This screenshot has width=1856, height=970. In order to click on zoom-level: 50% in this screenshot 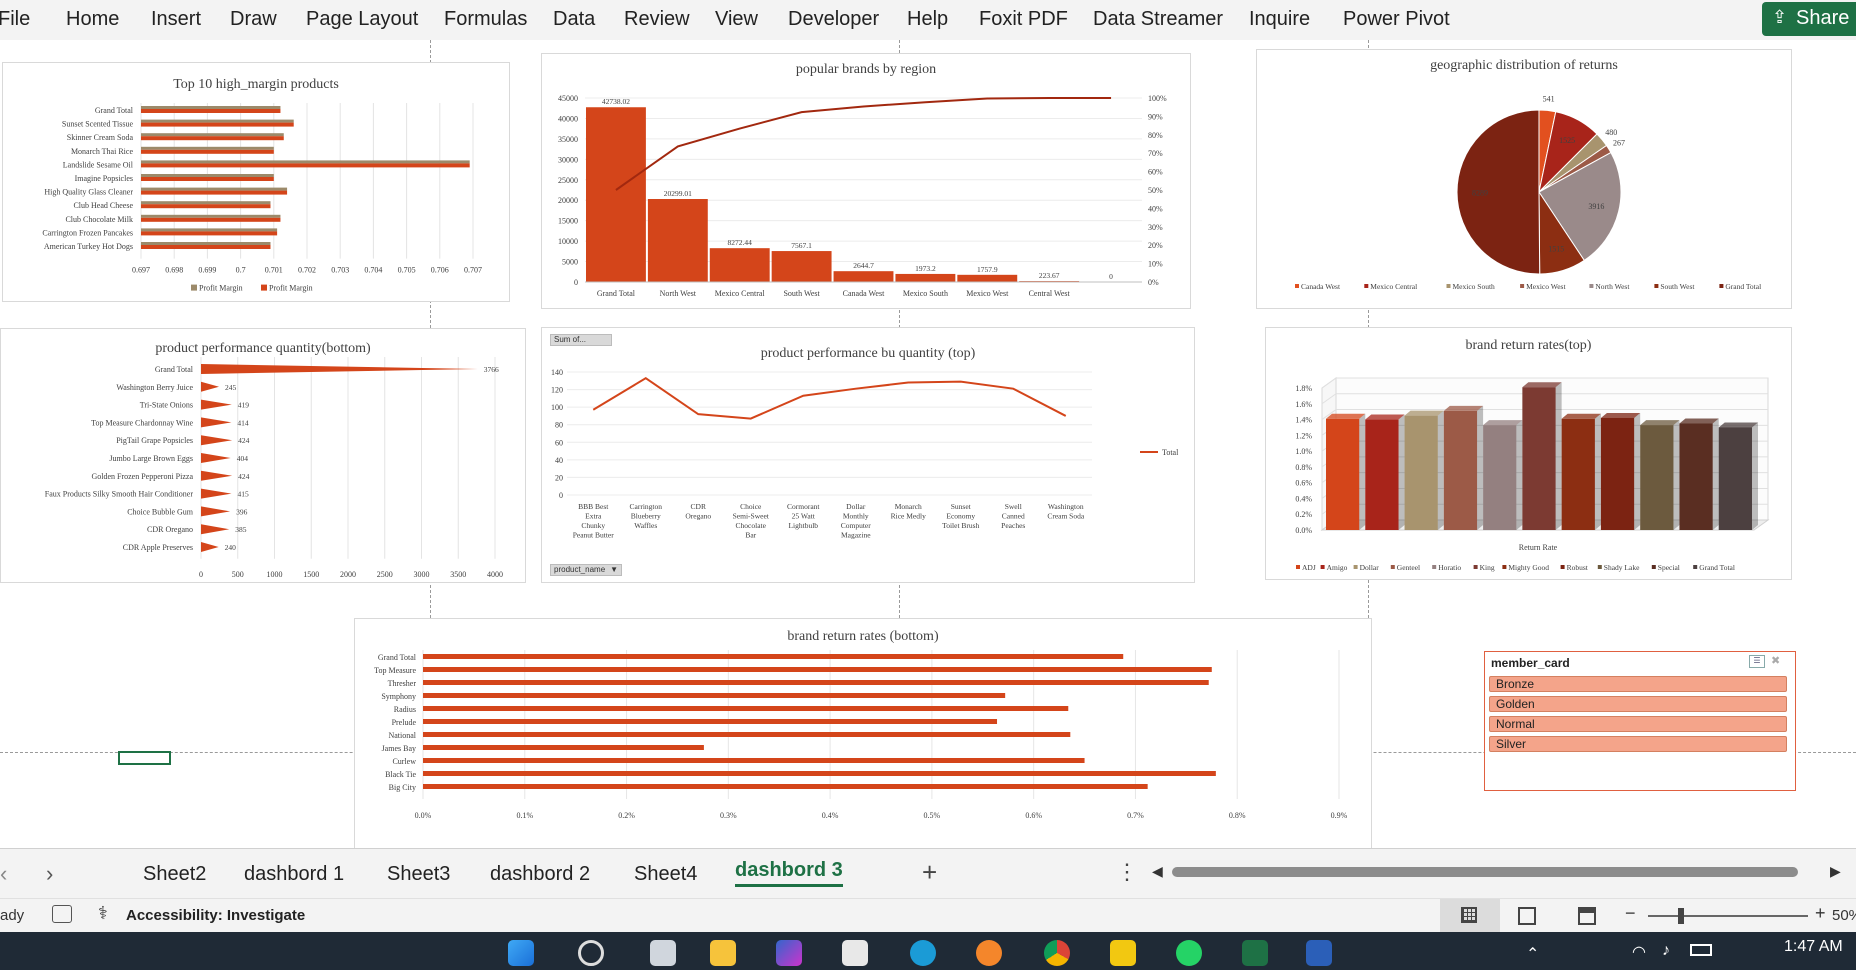, I will do `click(1844, 915)`.